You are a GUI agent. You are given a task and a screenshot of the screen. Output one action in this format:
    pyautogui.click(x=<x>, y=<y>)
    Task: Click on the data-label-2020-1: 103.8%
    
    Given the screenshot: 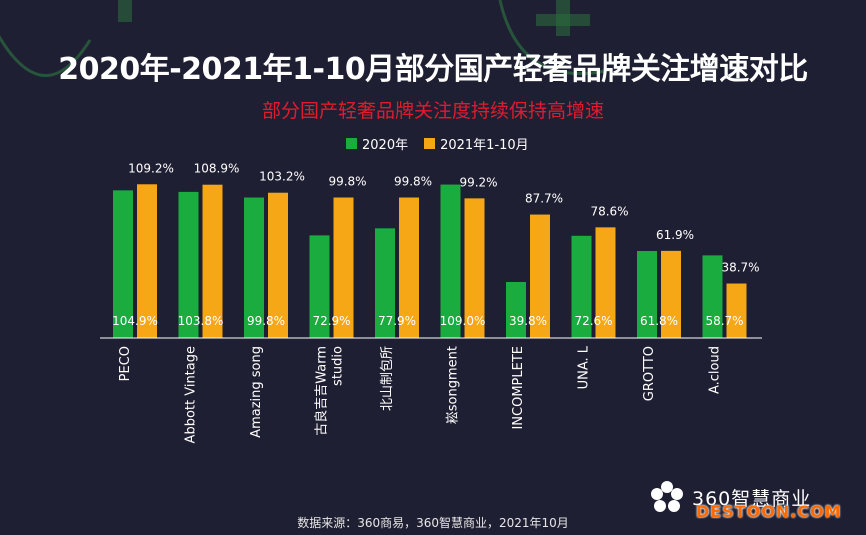 What is the action you would take?
    pyautogui.click(x=201, y=321)
    